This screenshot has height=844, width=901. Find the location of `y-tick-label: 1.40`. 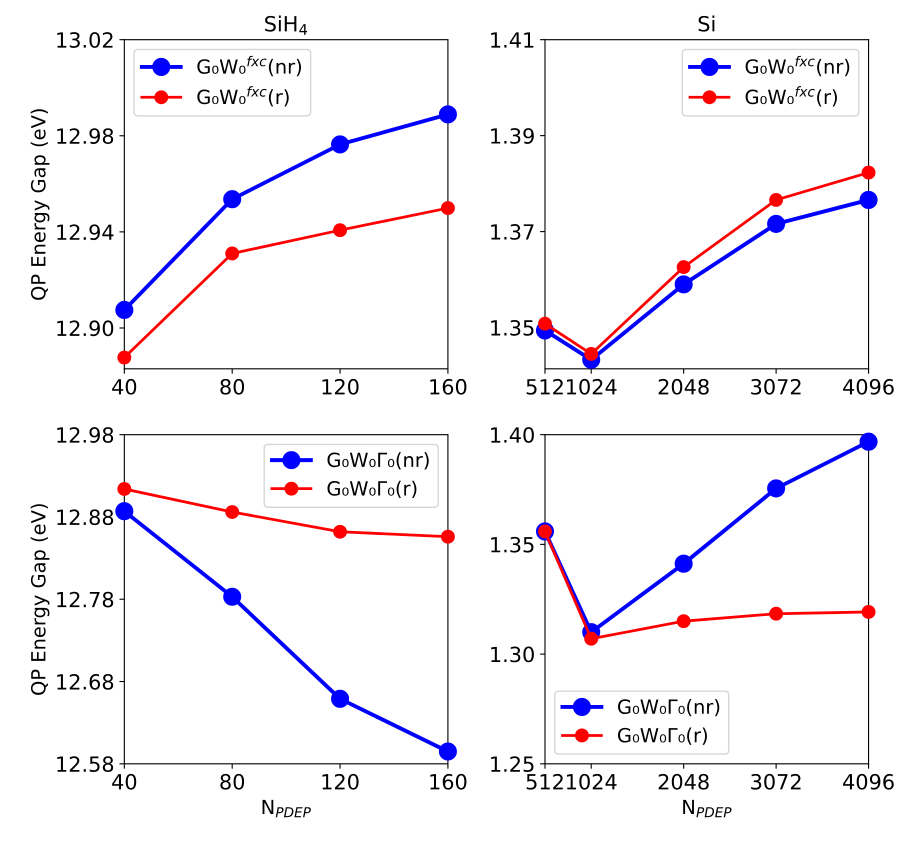

y-tick-label: 1.40 is located at coordinates (512, 435).